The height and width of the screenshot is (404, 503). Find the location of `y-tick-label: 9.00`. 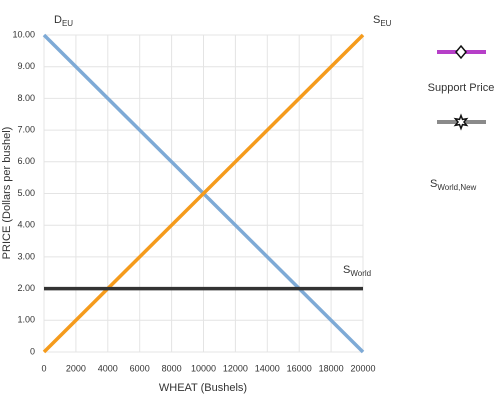

y-tick-label: 9.00 is located at coordinates (26, 66).